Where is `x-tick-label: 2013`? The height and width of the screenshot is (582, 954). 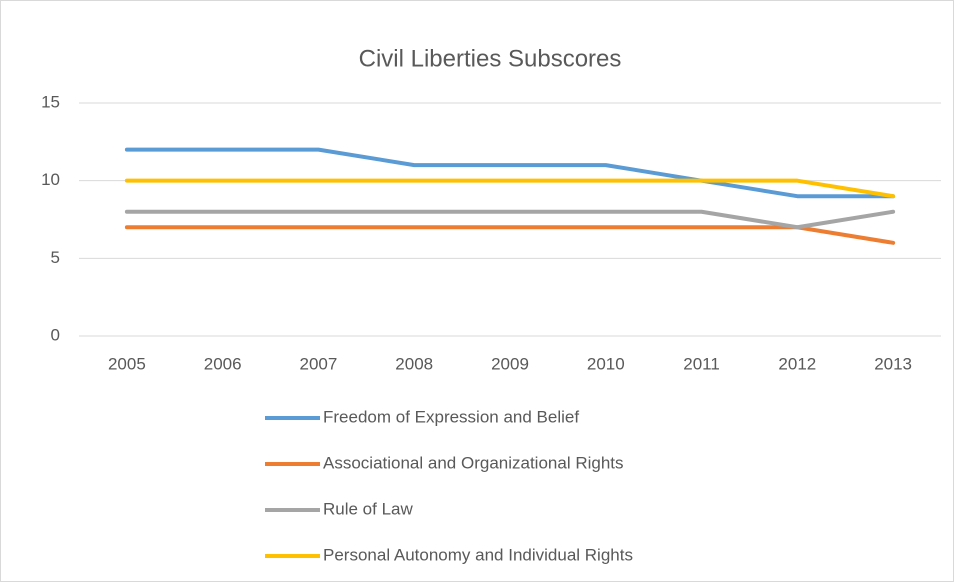 x-tick-label: 2013 is located at coordinates (893, 363).